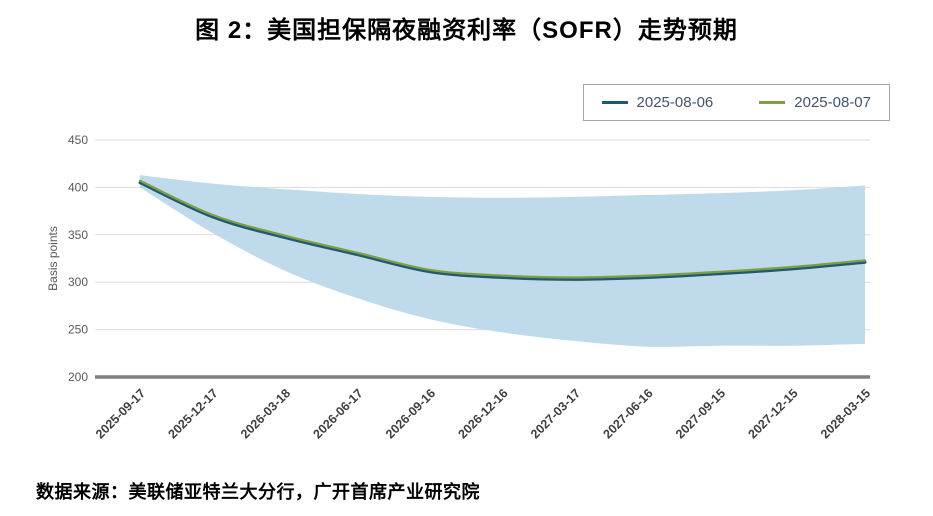 Image resolution: width=933 pixels, height=516 pixels. What do you see at coordinates (193, 413) in the screenshot?
I see `svg-text: 2025-12-17` at bounding box center [193, 413].